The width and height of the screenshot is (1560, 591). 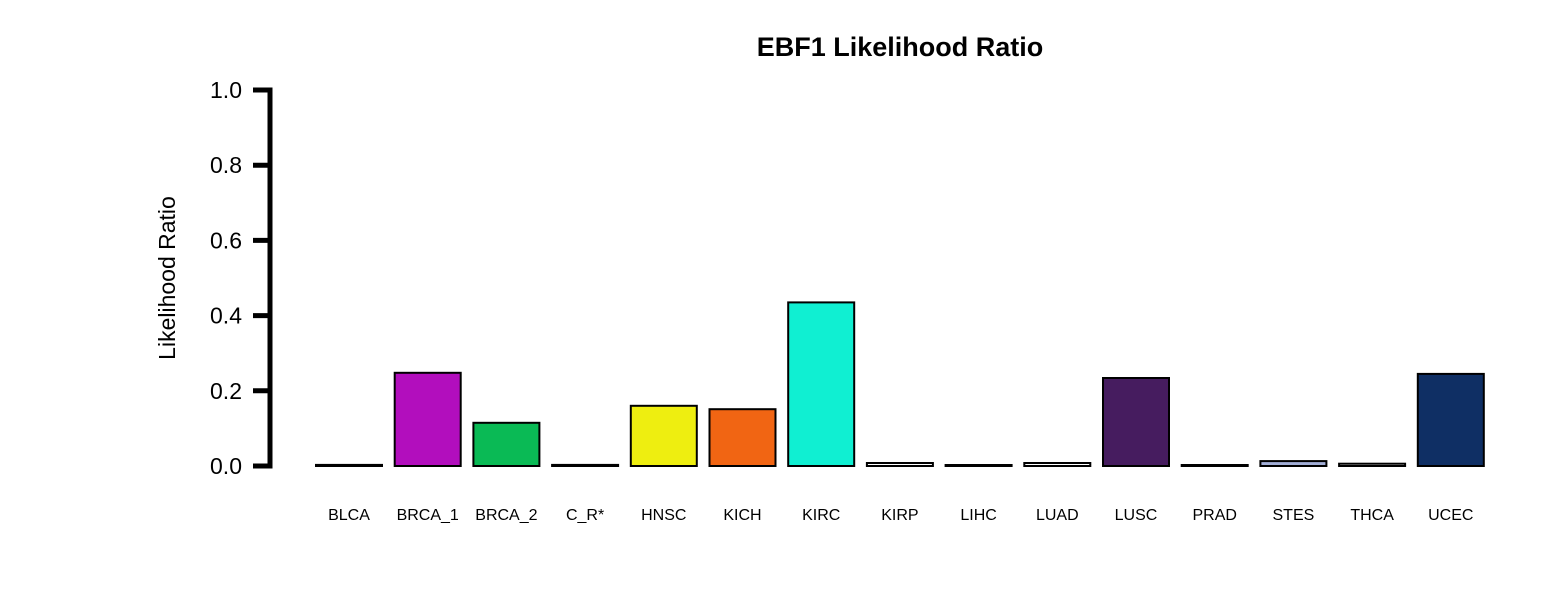 I want to click on bar-lusc, so click(x=1136, y=422).